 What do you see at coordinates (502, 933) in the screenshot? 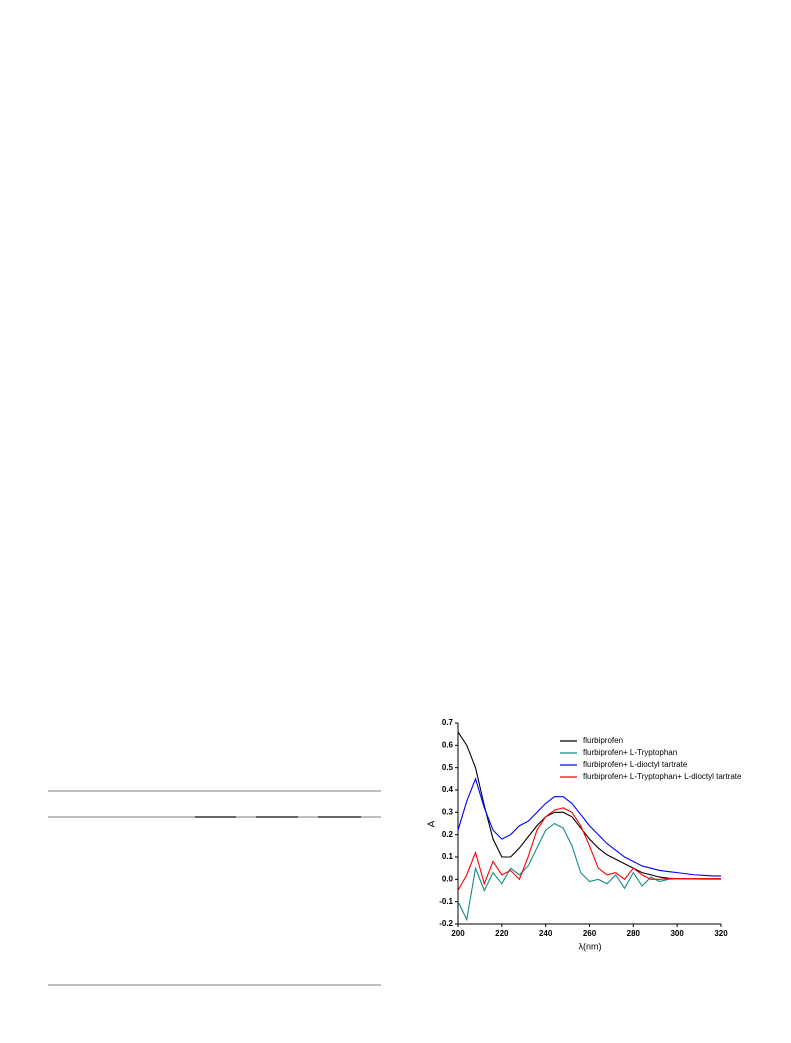
I see `x-tick-label: 220` at bounding box center [502, 933].